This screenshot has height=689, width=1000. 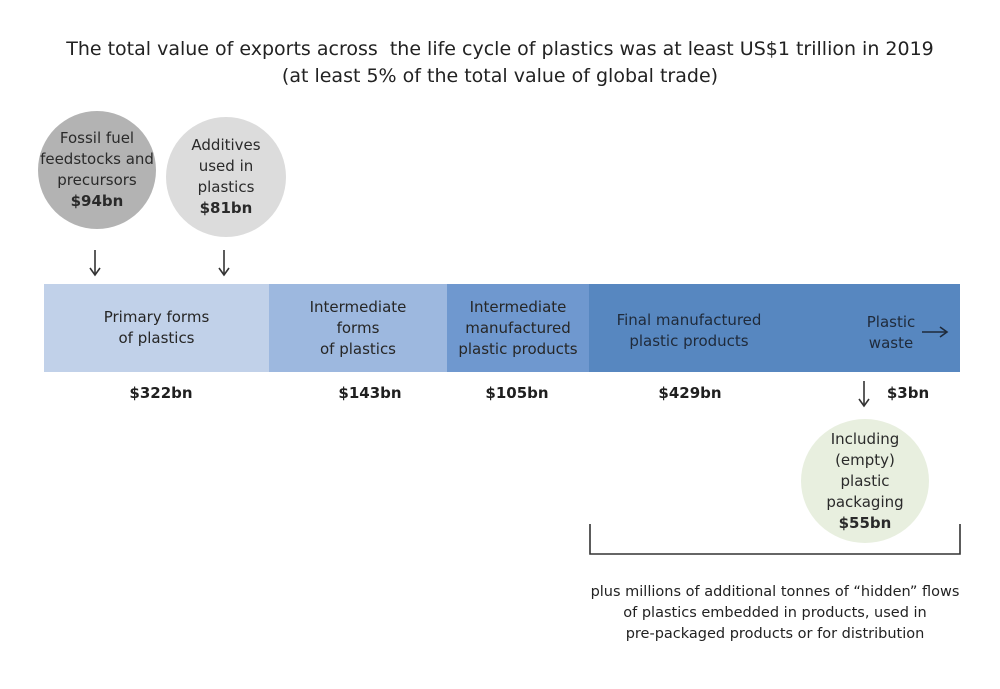 I want to click on stage-intermediate-forms: Intermediate forms of plastics, so click(x=358, y=328).